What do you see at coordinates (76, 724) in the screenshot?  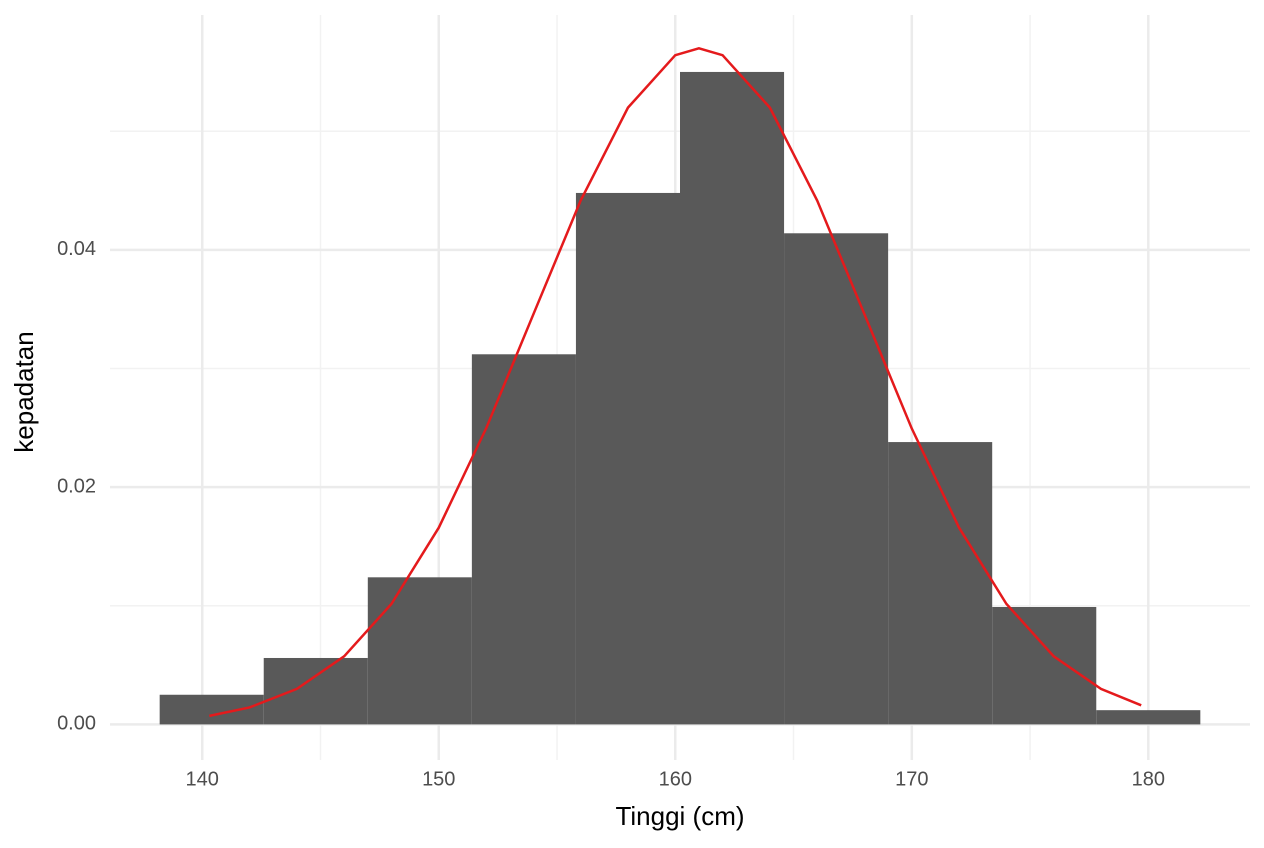 I see `y-tick-label: 0.00` at bounding box center [76, 724].